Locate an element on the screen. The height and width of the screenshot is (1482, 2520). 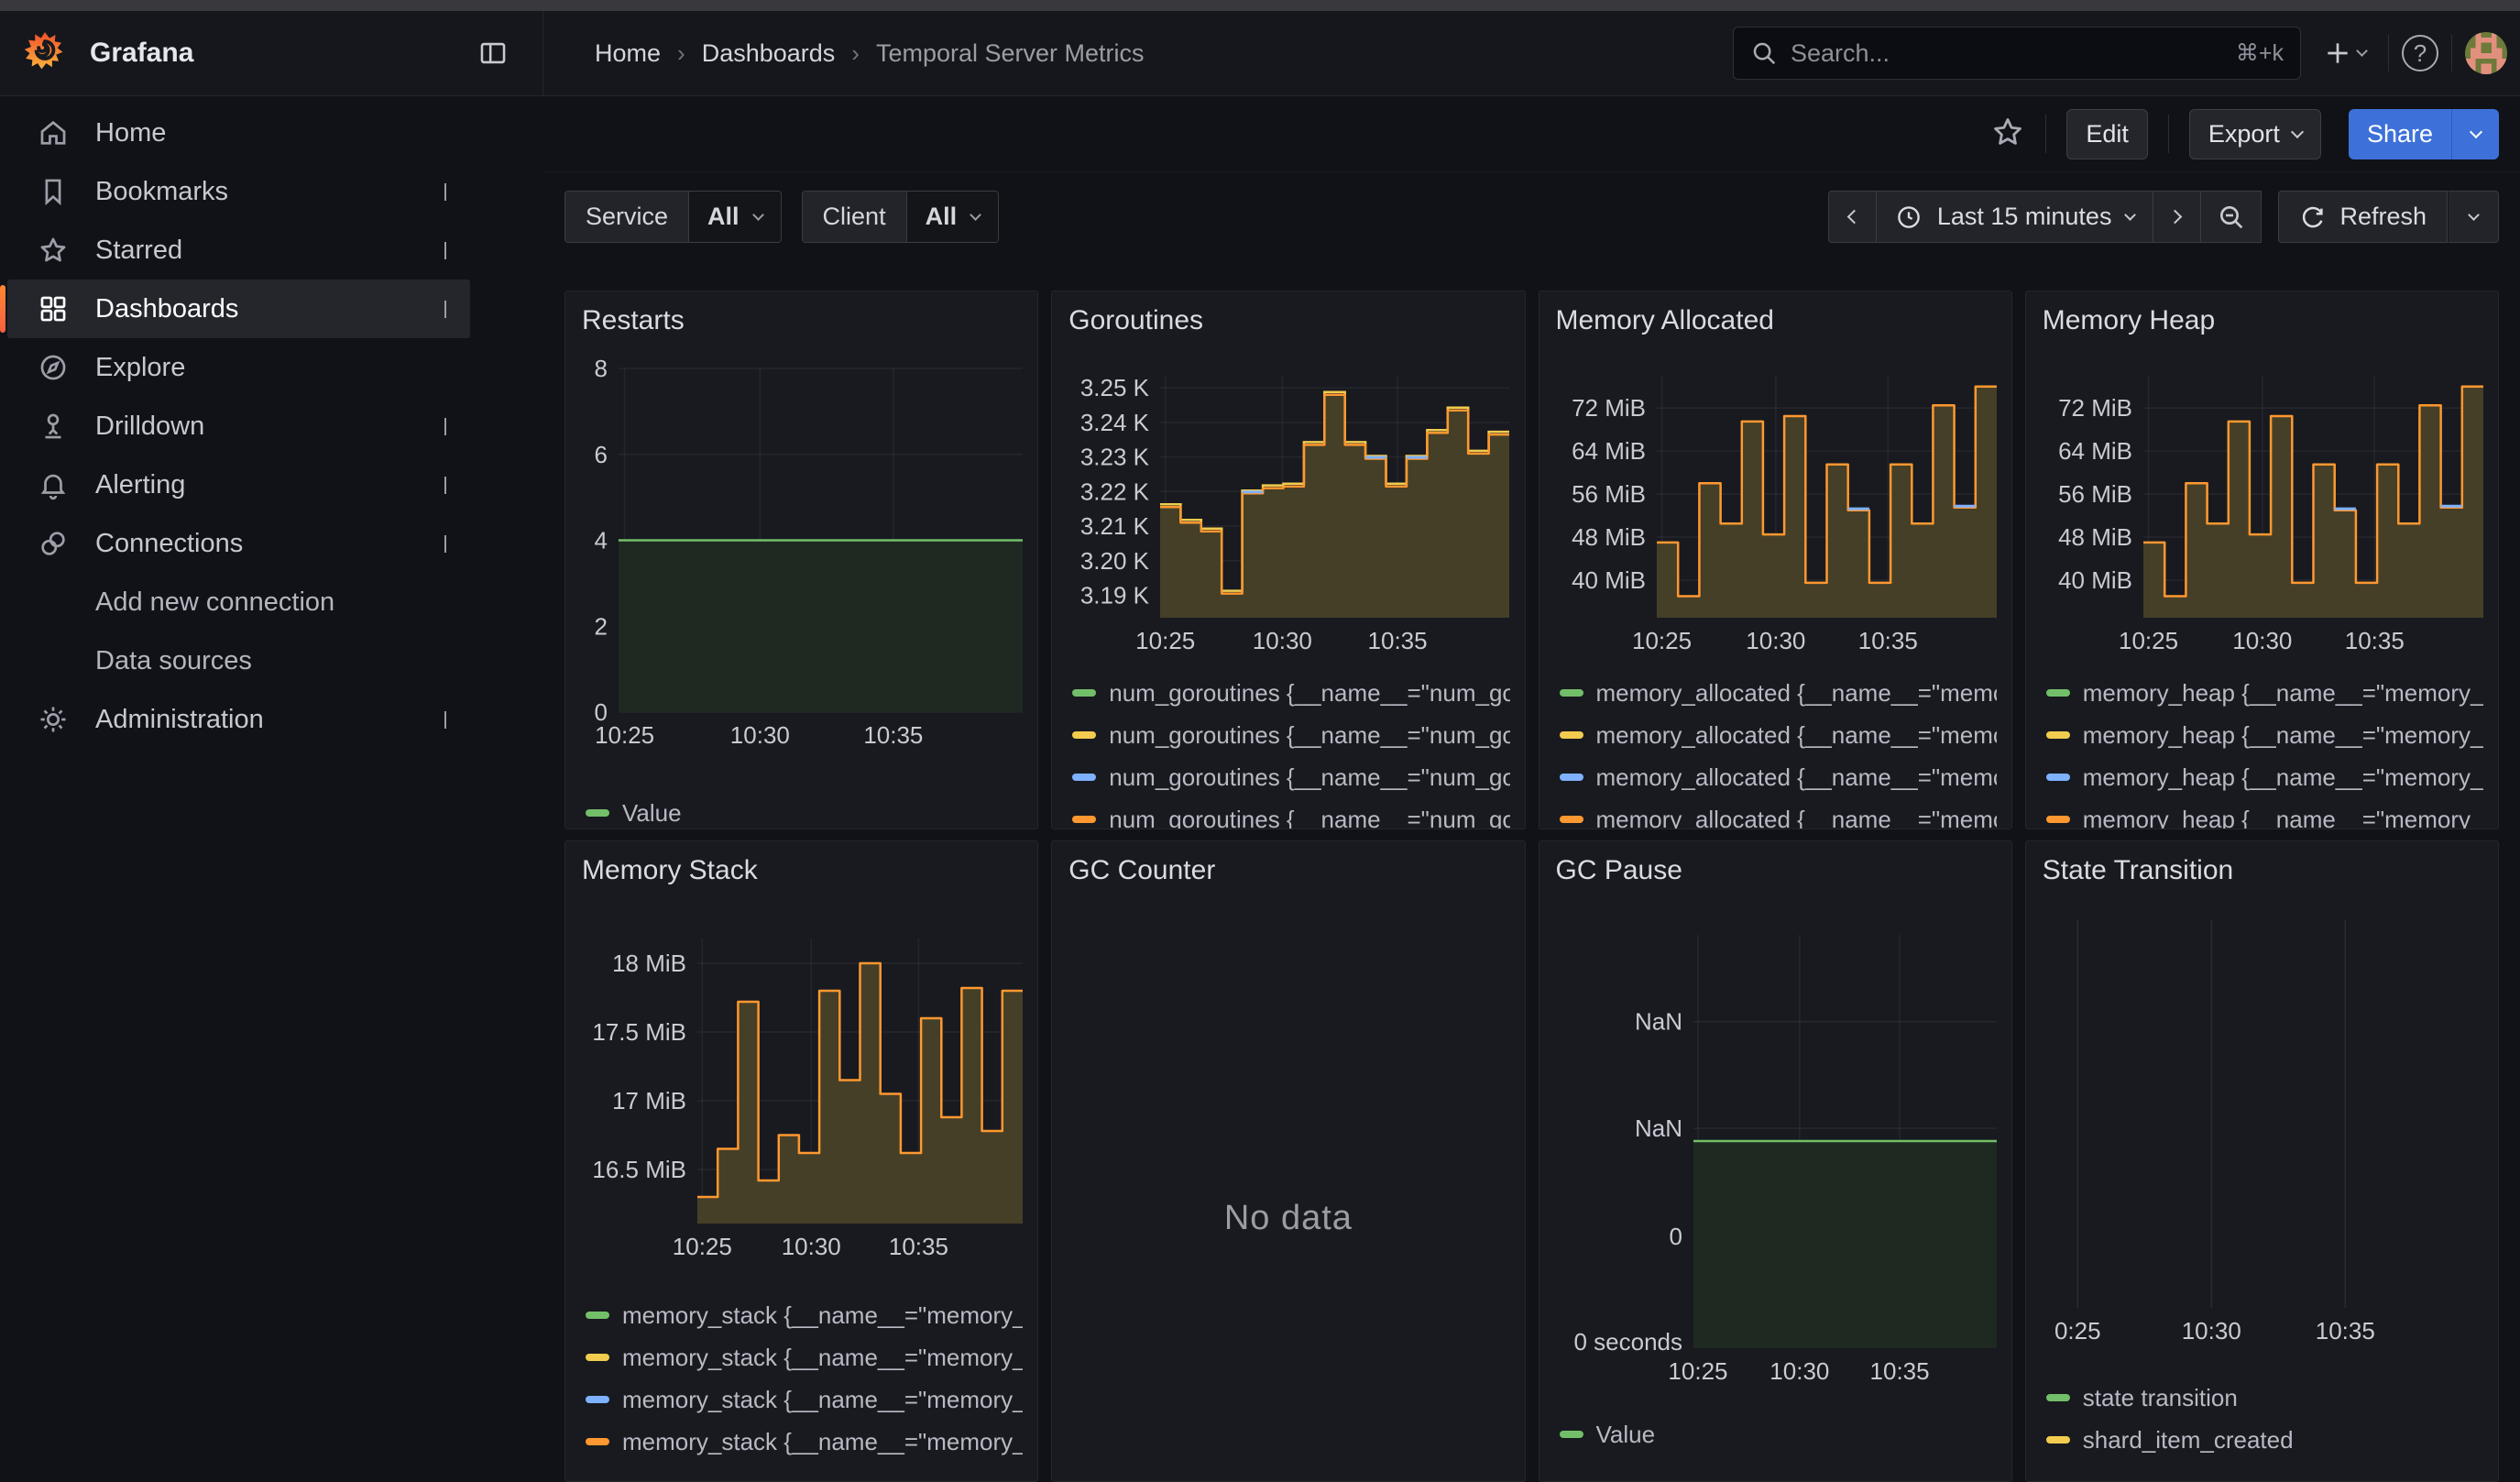
new-menu-button is located at coordinates (2344, 53).